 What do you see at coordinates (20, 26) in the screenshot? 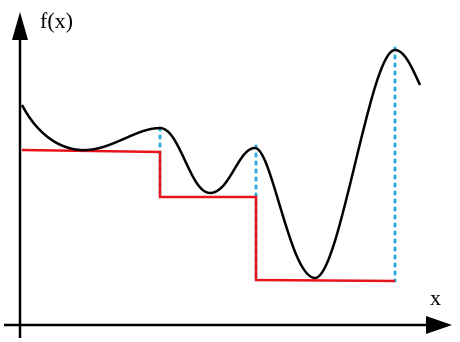
I see `y-axis-arrow` at bounding box center [20, 26].